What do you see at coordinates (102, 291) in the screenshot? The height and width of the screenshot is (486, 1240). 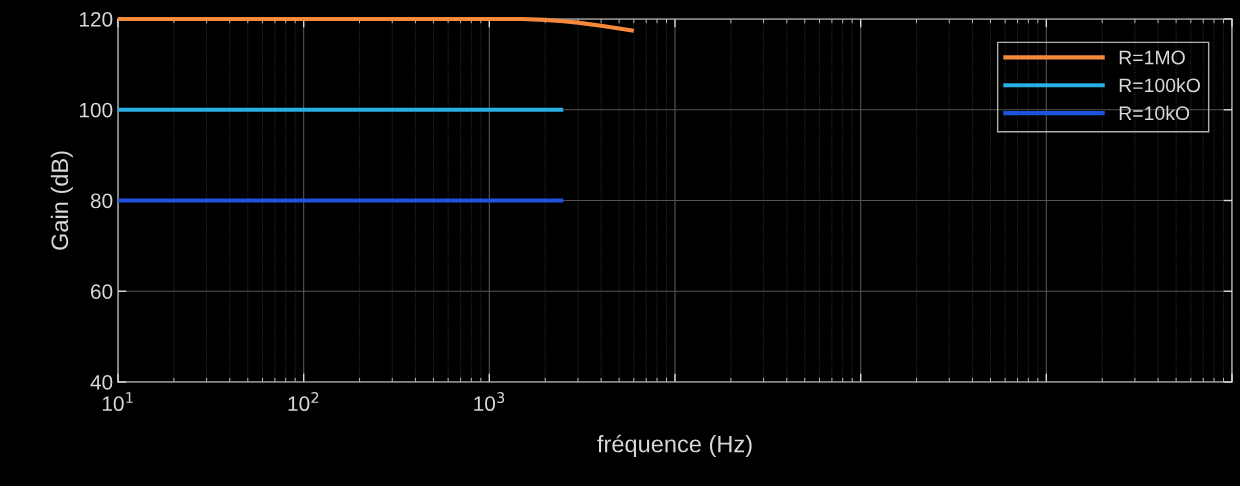 I see `y-tick-label: 60` at bounding box center [102, 291].